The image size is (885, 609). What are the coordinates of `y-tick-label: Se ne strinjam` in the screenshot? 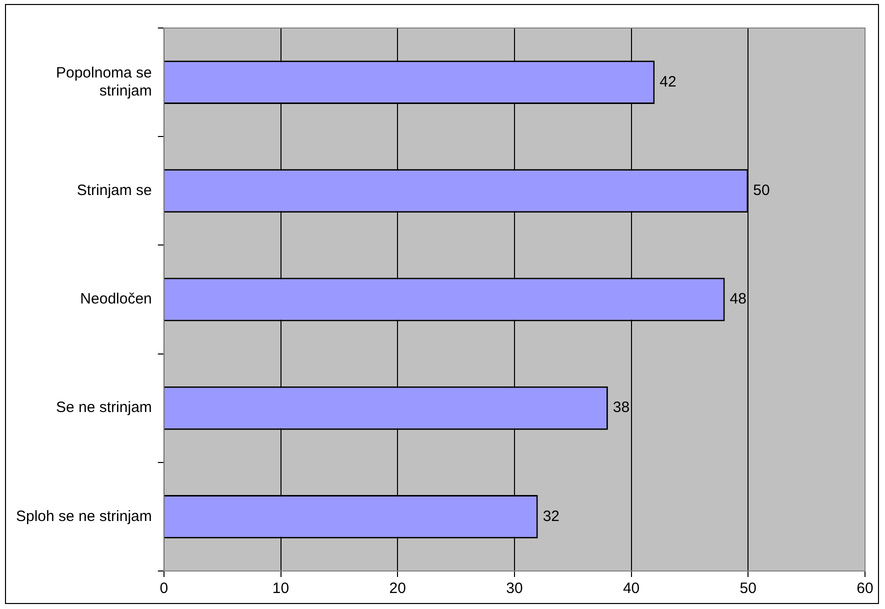 It's located at (104, 407).